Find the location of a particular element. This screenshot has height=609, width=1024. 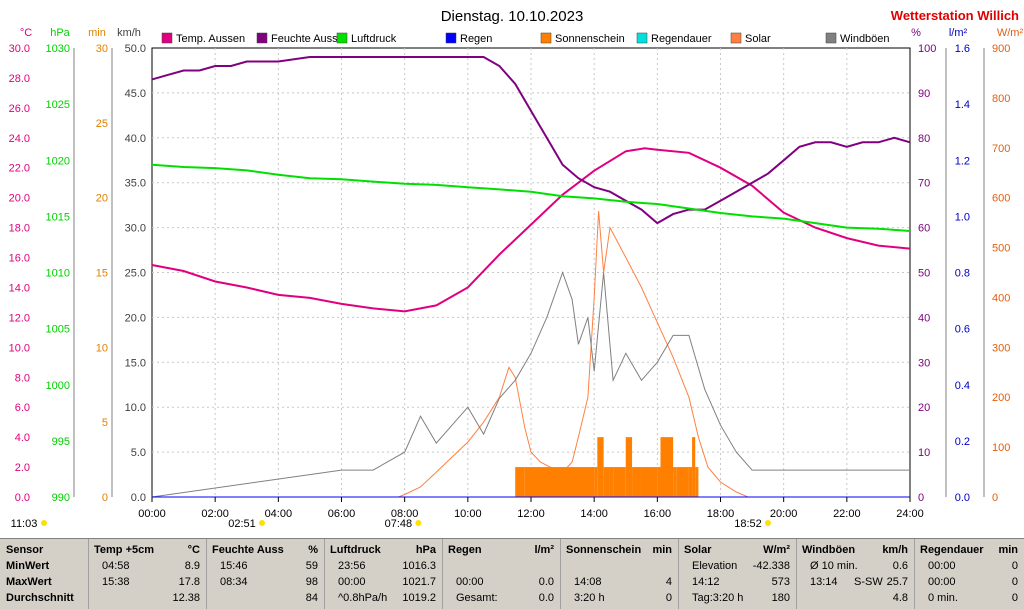

axis-tick-label-pct: 30 is located at coordinates (924, 363).